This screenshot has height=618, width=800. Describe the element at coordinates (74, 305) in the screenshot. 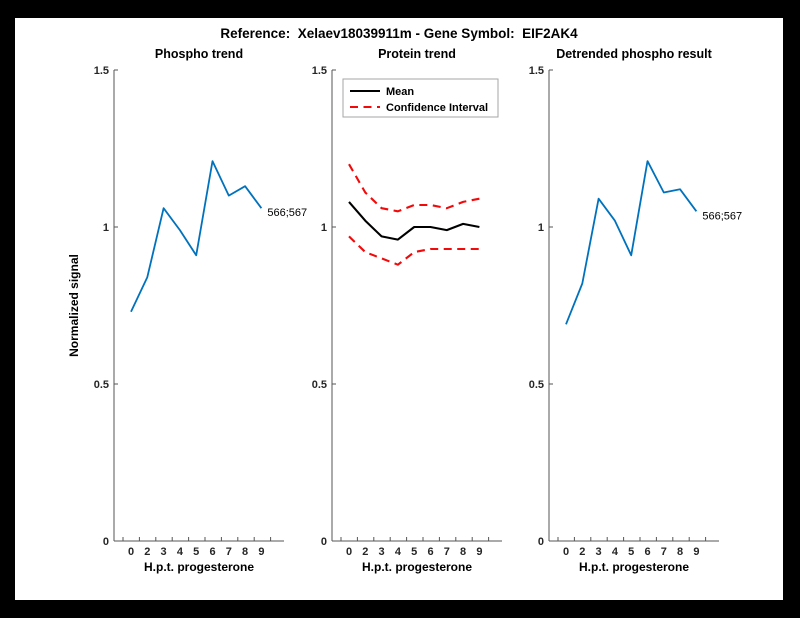

I see `y-axis-label: Normalized signal` at that location.